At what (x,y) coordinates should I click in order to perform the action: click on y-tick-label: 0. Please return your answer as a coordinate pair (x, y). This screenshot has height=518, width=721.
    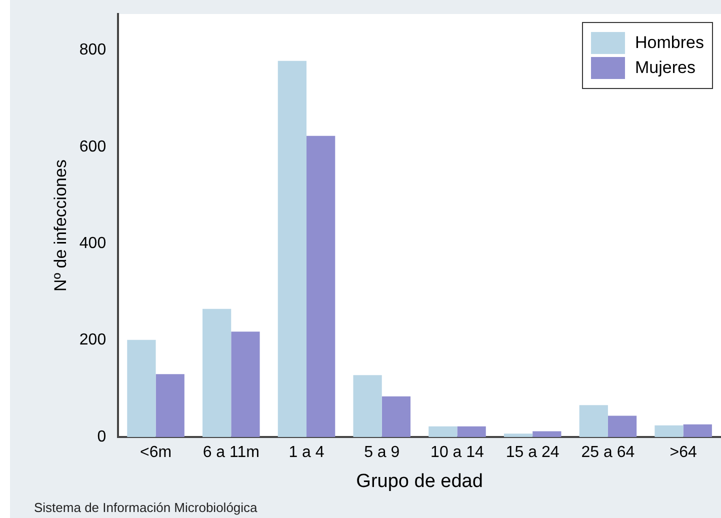
    Looking at the image, I should click on (101, 437).